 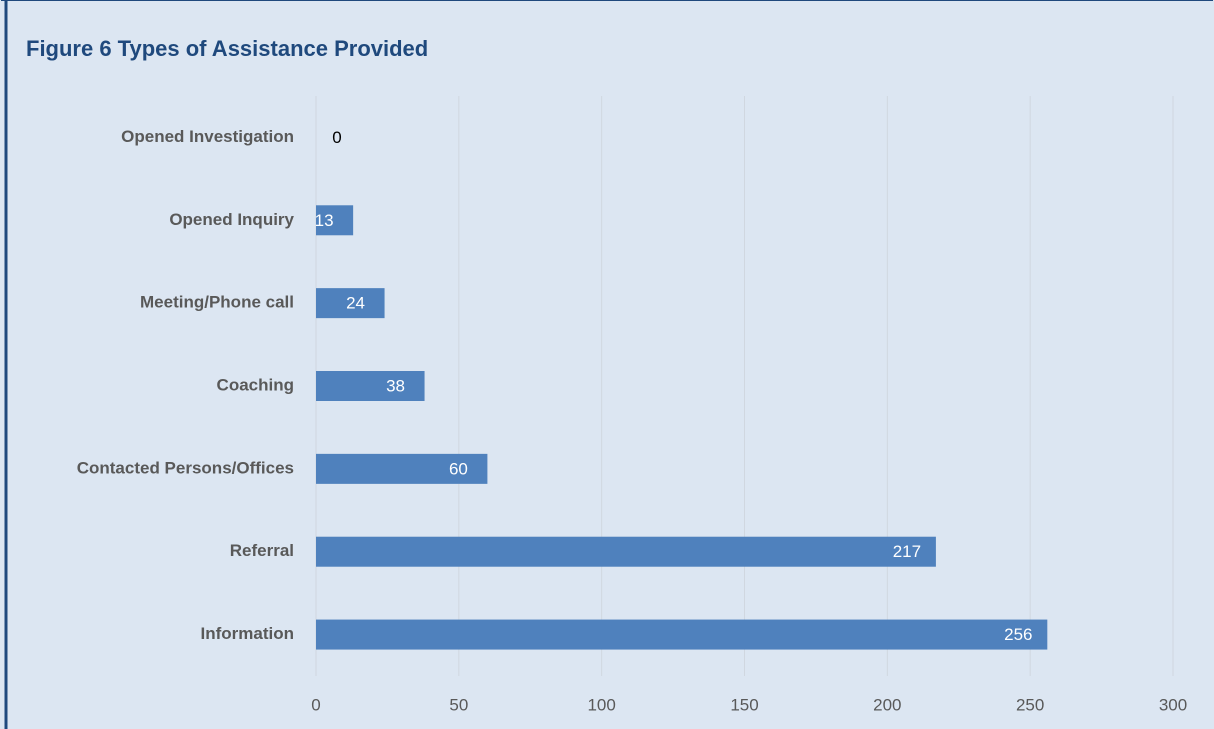 What do you see at coordinates (907, 551) in the screenshot?
I see `data-label: 217` at bounding box center [907, 551].